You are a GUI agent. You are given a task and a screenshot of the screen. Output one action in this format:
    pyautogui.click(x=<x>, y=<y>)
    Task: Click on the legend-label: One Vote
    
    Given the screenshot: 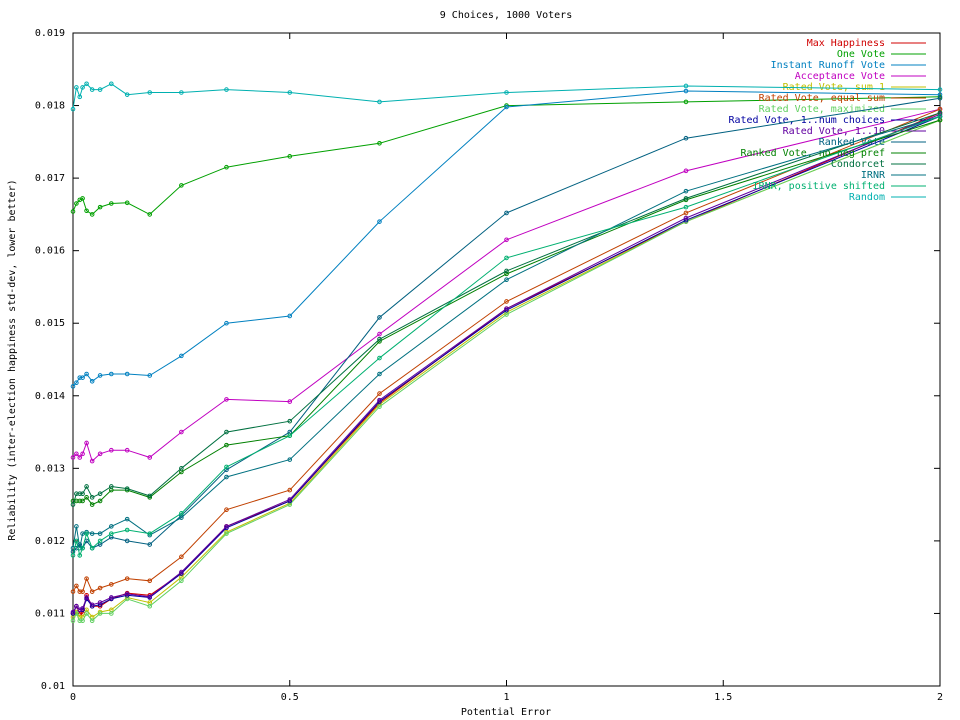 What is the action you would take?
    pyautogui.click(x=861, y=54)
    